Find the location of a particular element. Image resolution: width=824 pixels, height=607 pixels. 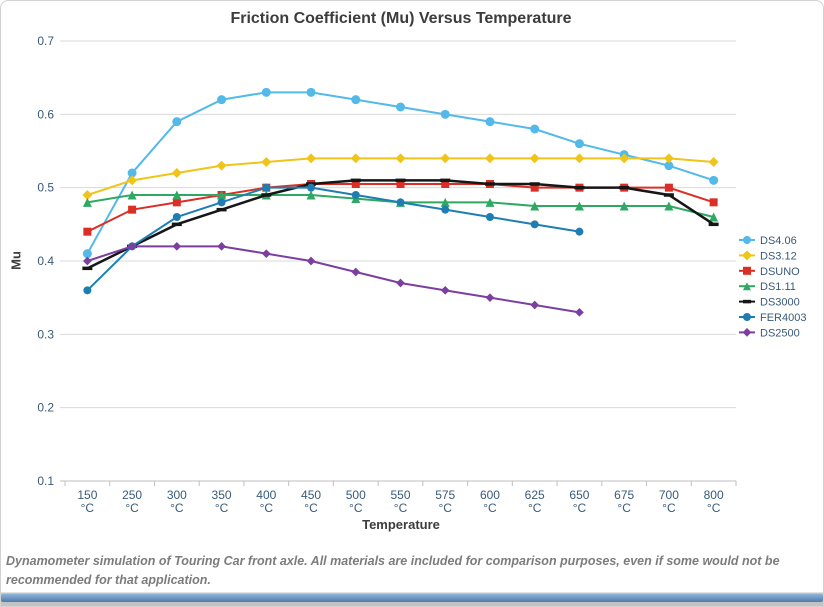

x-tick-label: 625 °C is located at coordinates (535, 501).